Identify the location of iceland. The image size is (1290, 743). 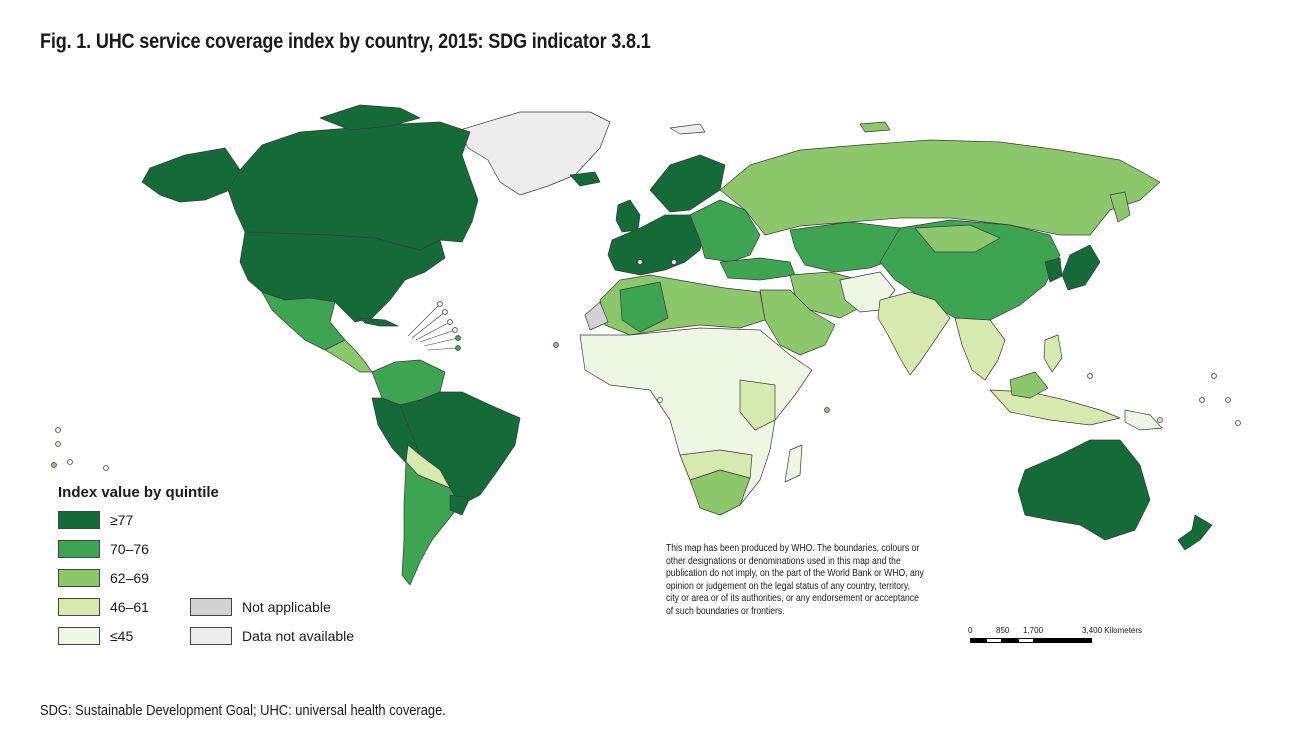
(585, 179).